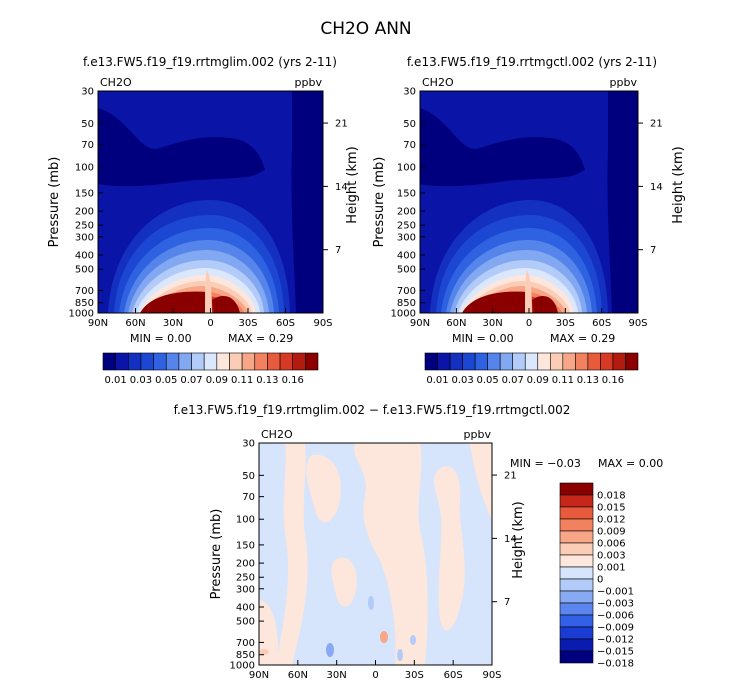 The image size is (733, 689). What do you see at coordinates (245, 589) in the screenshot?
I see `y-tick-label: 300` at bounding box center [245, 589].